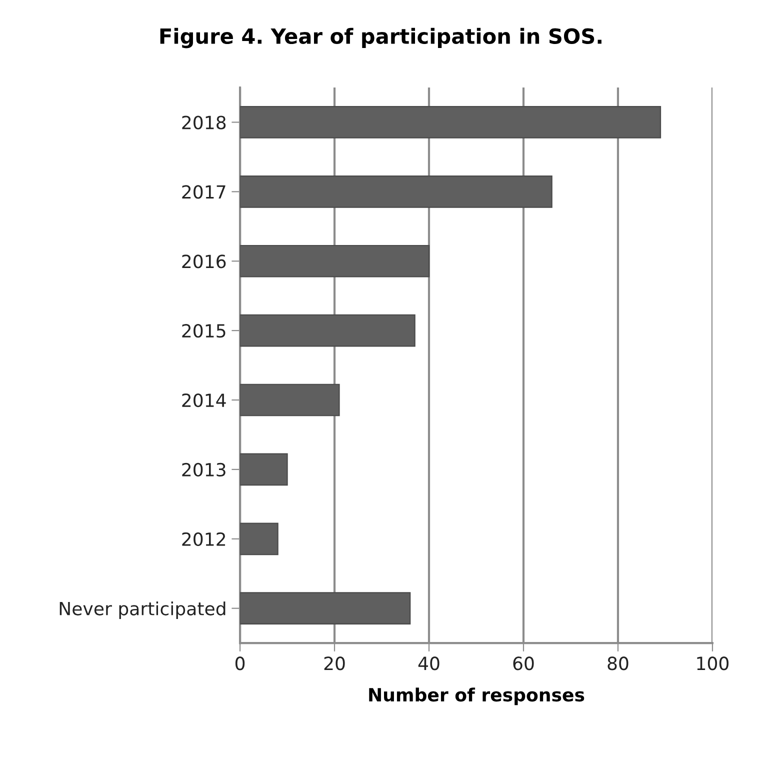 Image resolution: width=762 pixels, height=761 pixels. Describe the element at coordinates (143, 610) in the screenshot. I see `y-tick-label: Never participated` at that location.